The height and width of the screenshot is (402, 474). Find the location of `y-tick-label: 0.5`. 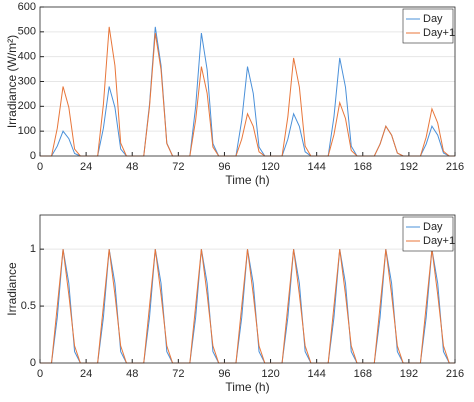

y-tick-label: 0.5 is located at coordinates (28, 306).